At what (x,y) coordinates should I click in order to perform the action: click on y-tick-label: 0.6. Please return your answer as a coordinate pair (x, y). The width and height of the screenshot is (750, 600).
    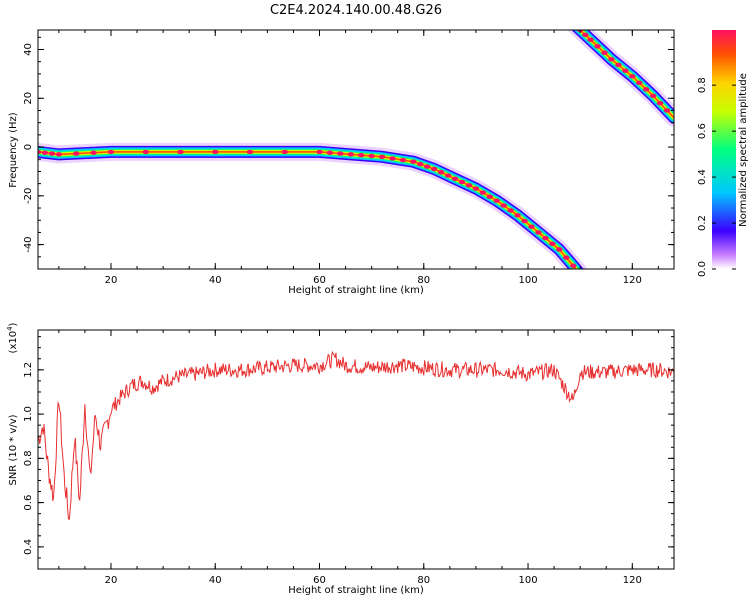
    Looking at the image, I should click on (28, 503).